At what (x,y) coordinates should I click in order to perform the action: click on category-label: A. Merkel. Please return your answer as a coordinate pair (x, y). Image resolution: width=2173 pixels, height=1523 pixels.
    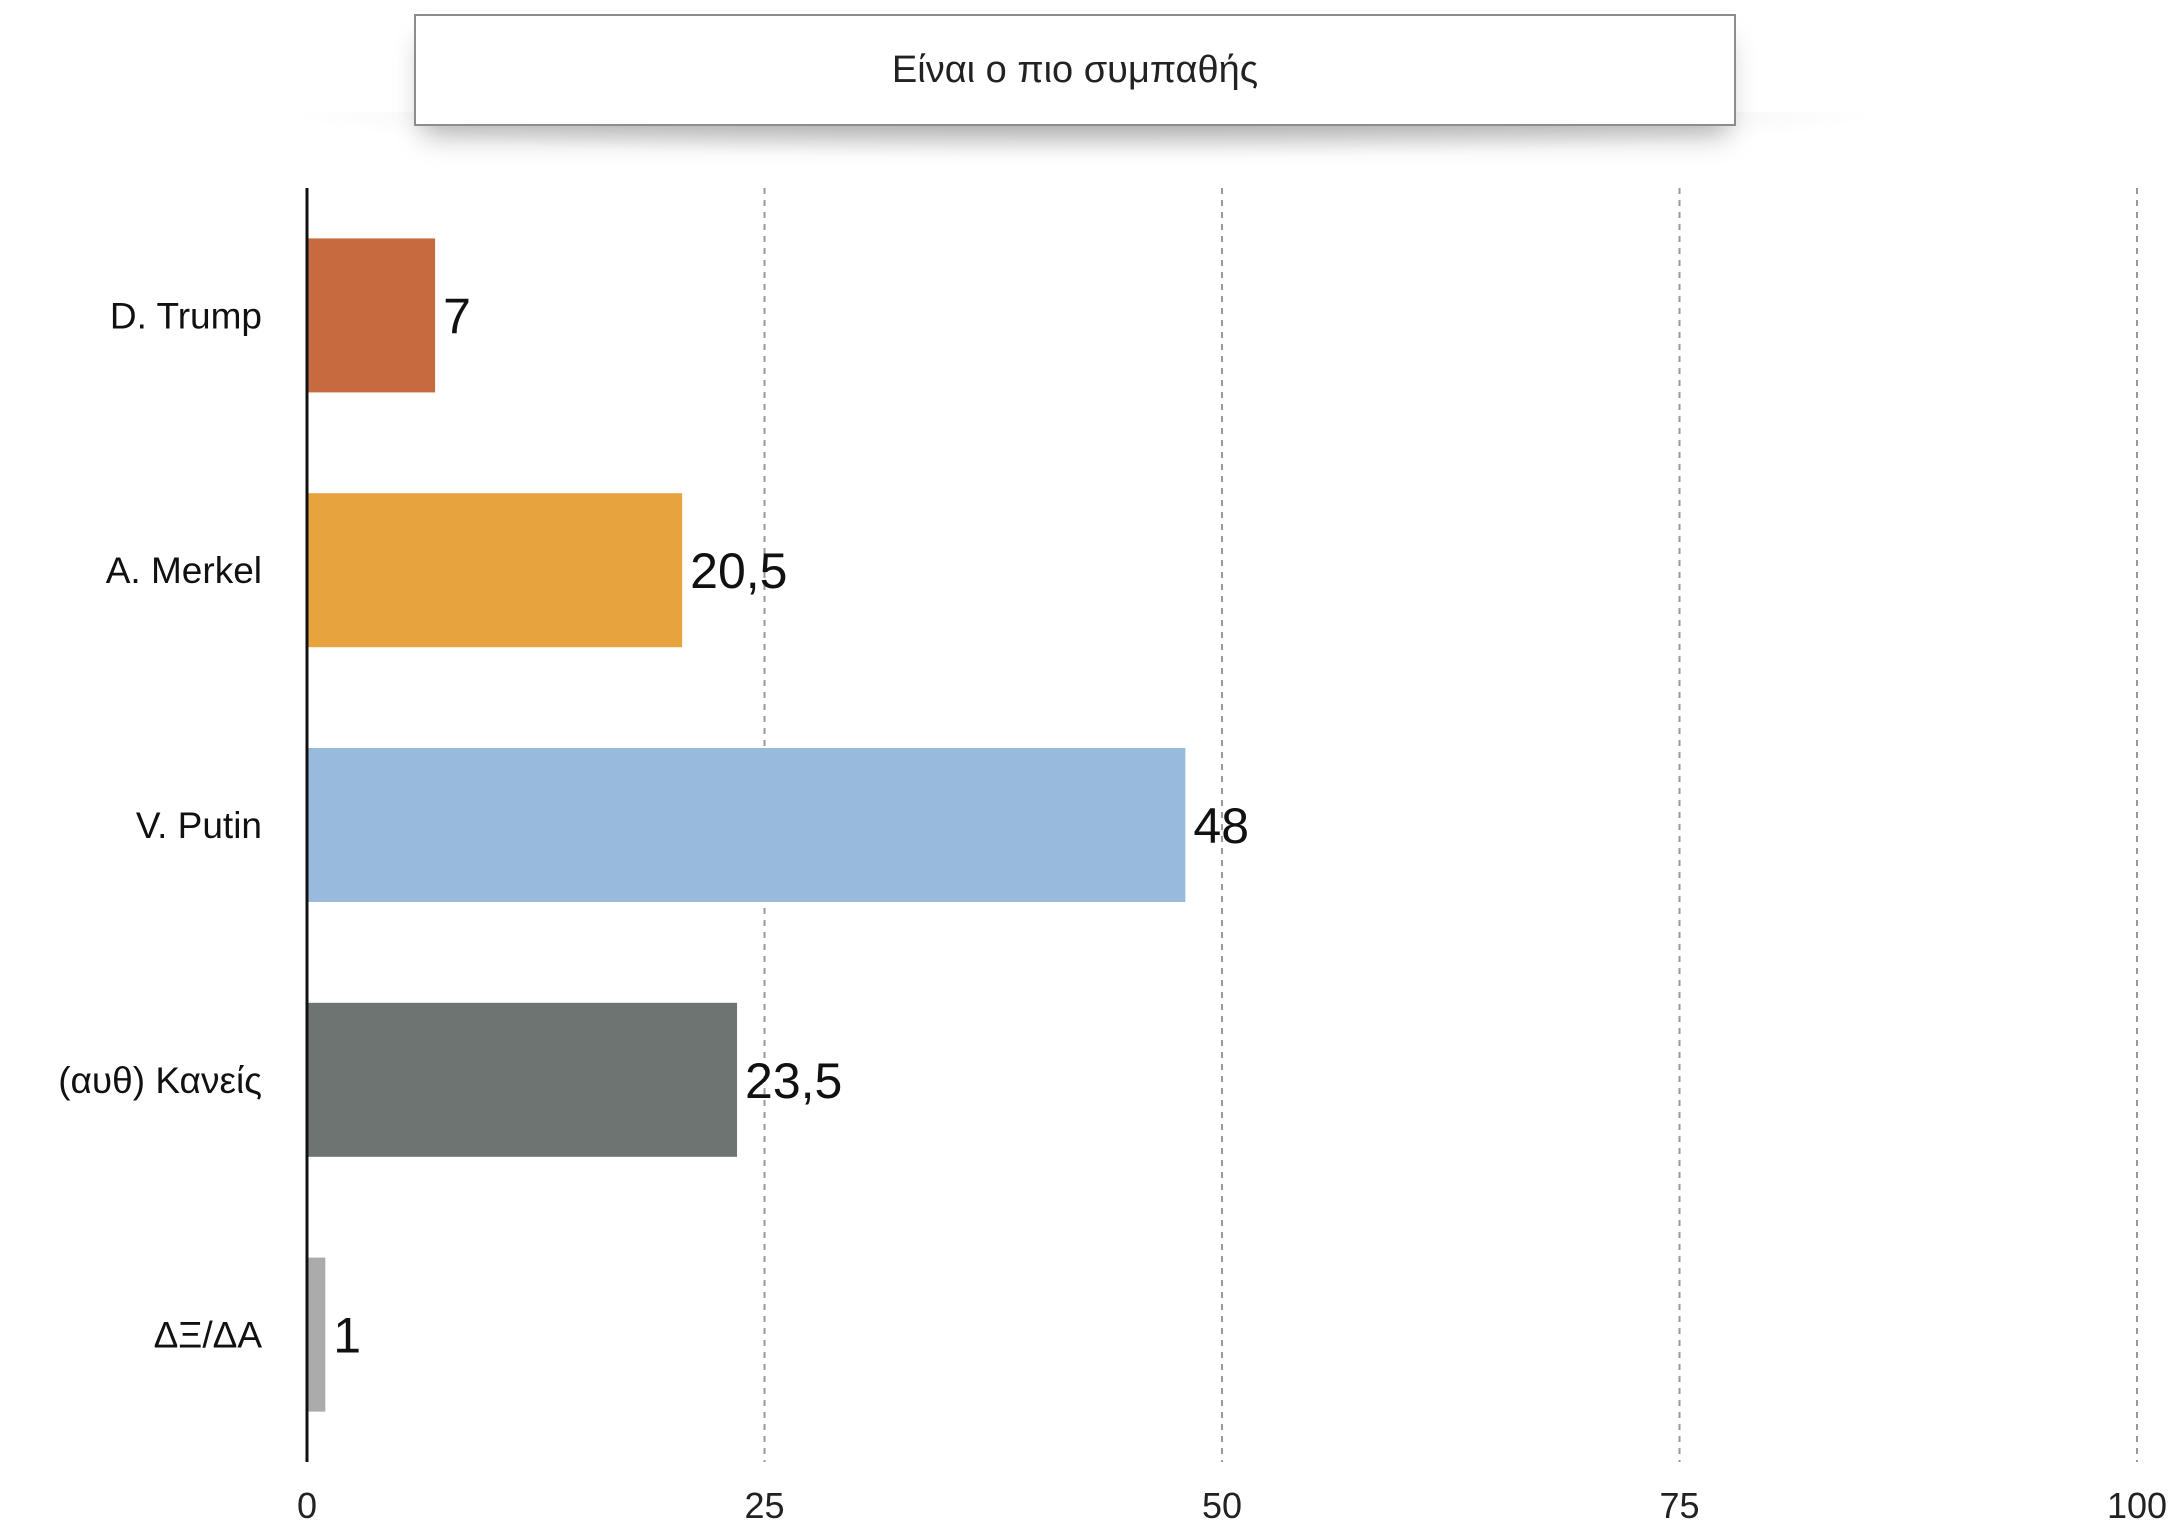
    Looking at the image, I should click on (184, 570).